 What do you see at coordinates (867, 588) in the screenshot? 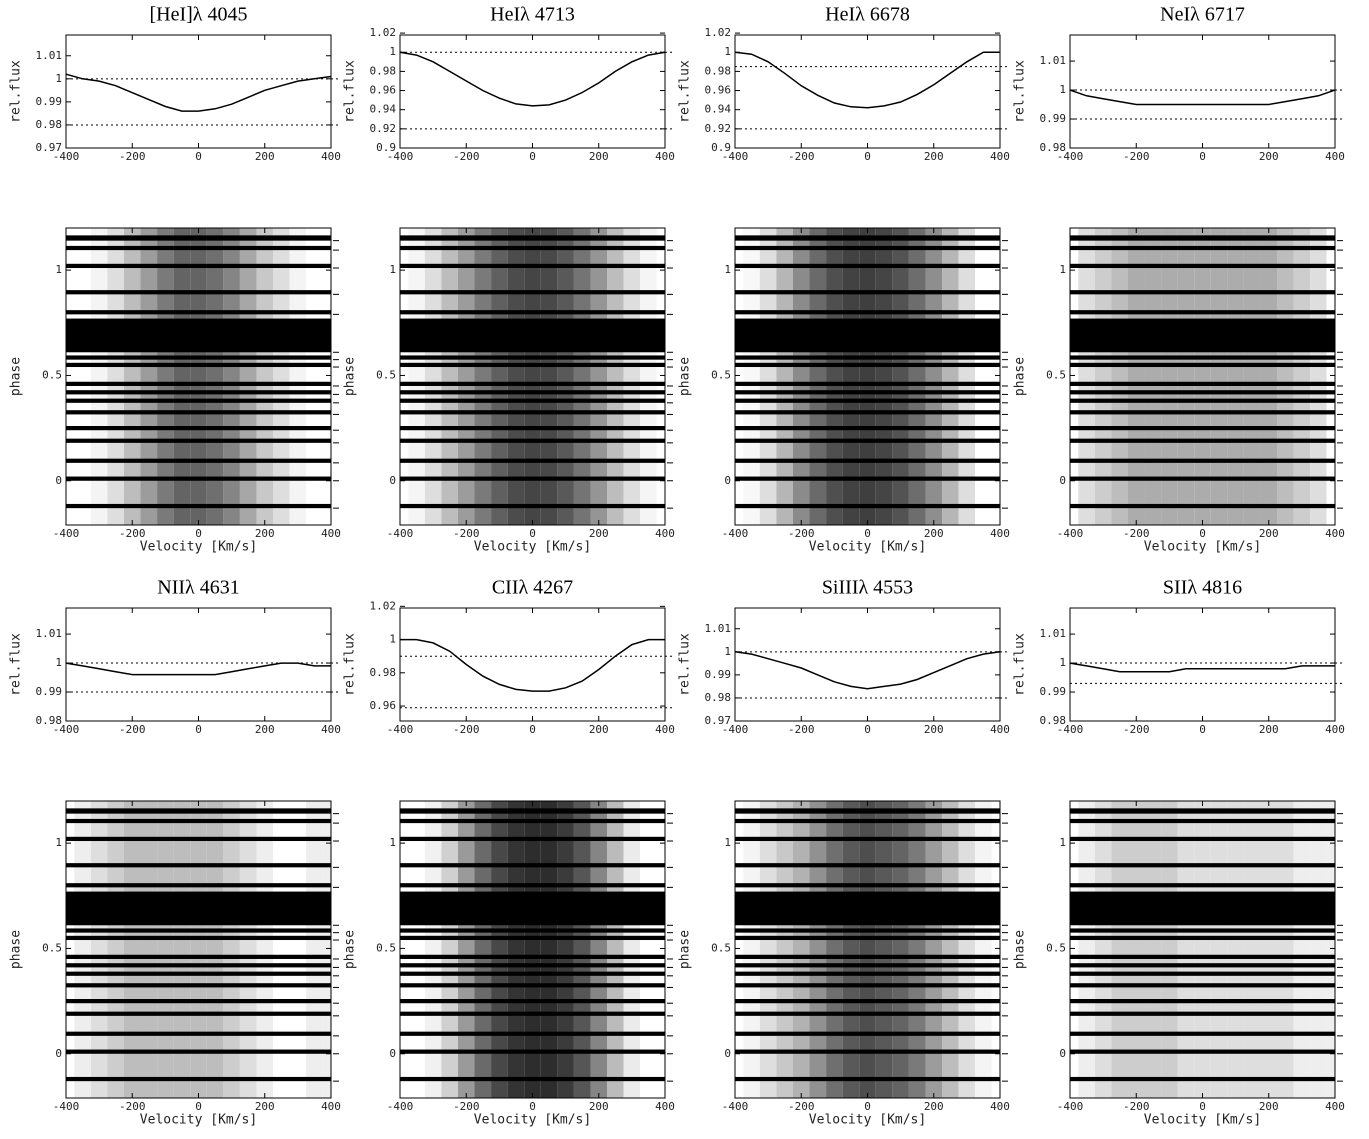
I see `panel-title: SiIIIλ 4553` at bounding box center [867, 588].